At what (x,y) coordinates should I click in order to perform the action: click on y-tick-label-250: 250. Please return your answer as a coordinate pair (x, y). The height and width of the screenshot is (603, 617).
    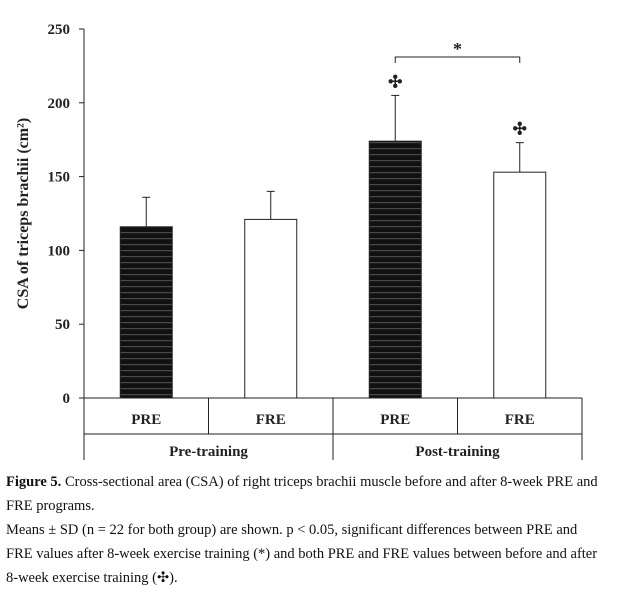
    Looking at the image, I should click on (59, 30).